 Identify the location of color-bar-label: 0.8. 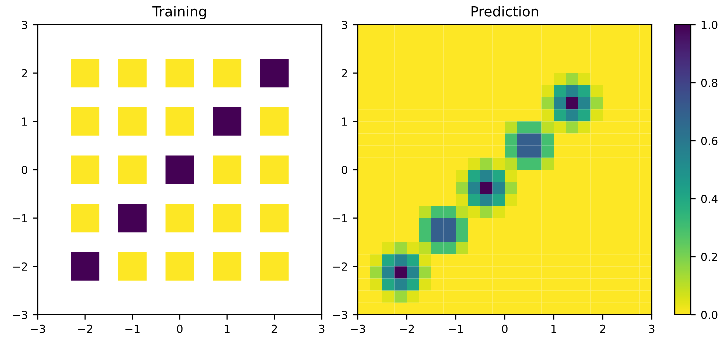
(709, 83).